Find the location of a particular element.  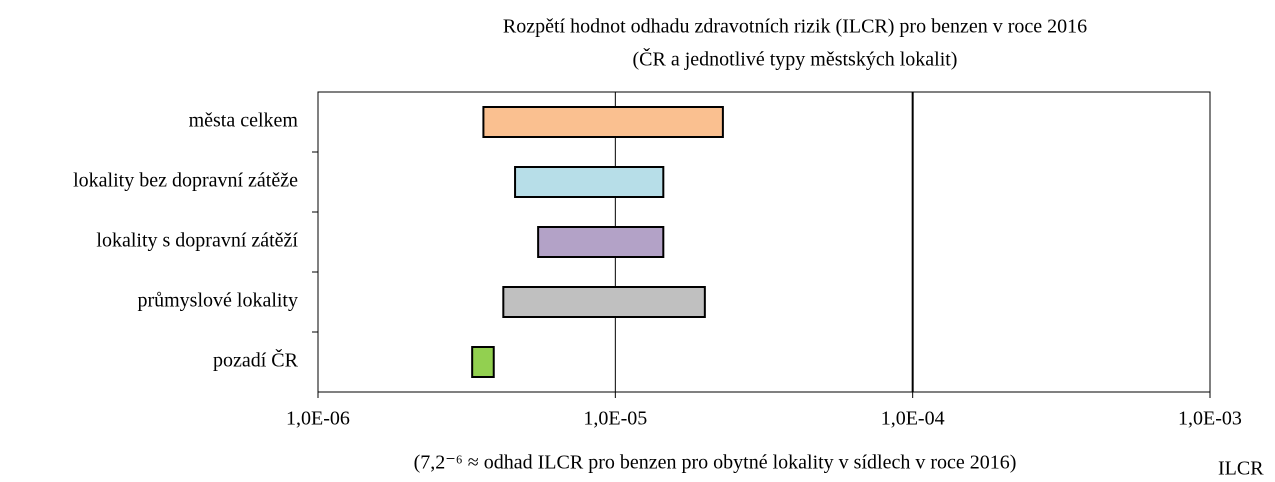

y-tick-label: lokality bez dopravní zátěže is located at coordinates (185, 181).